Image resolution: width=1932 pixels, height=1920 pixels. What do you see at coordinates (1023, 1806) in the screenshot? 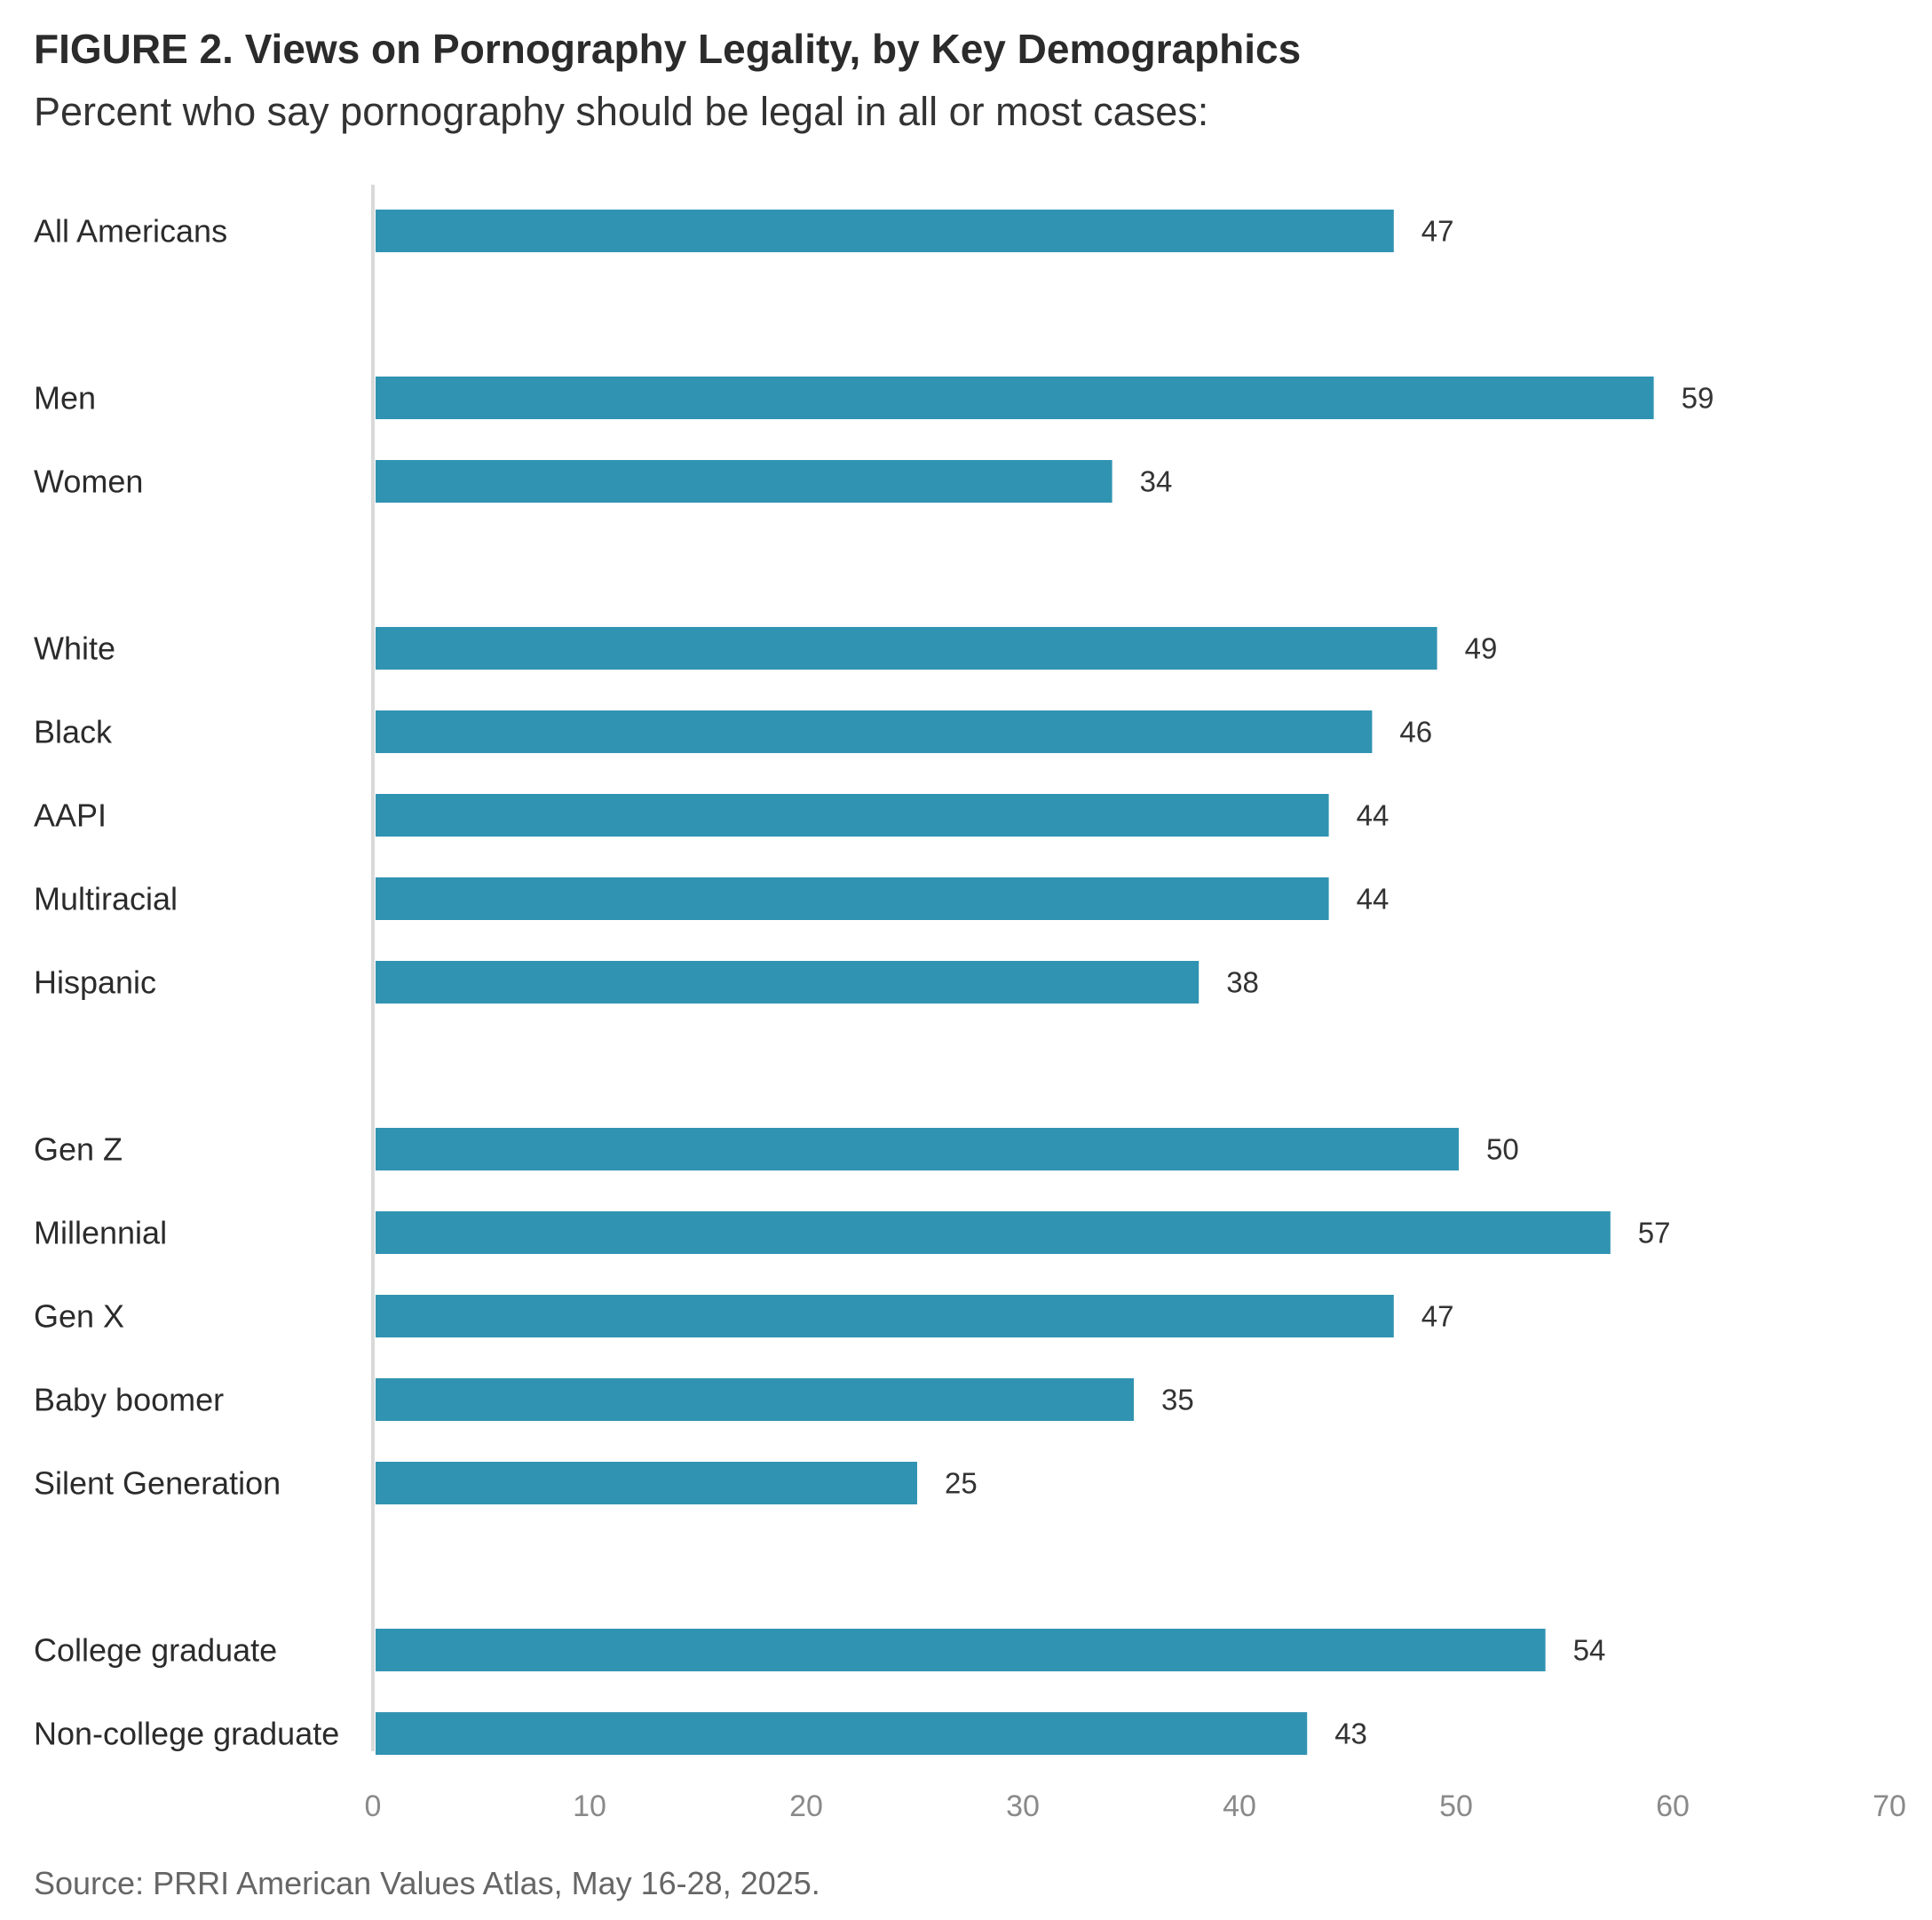
I see `x-tick-label-30: 30` at bounding box center [1023, 1806].